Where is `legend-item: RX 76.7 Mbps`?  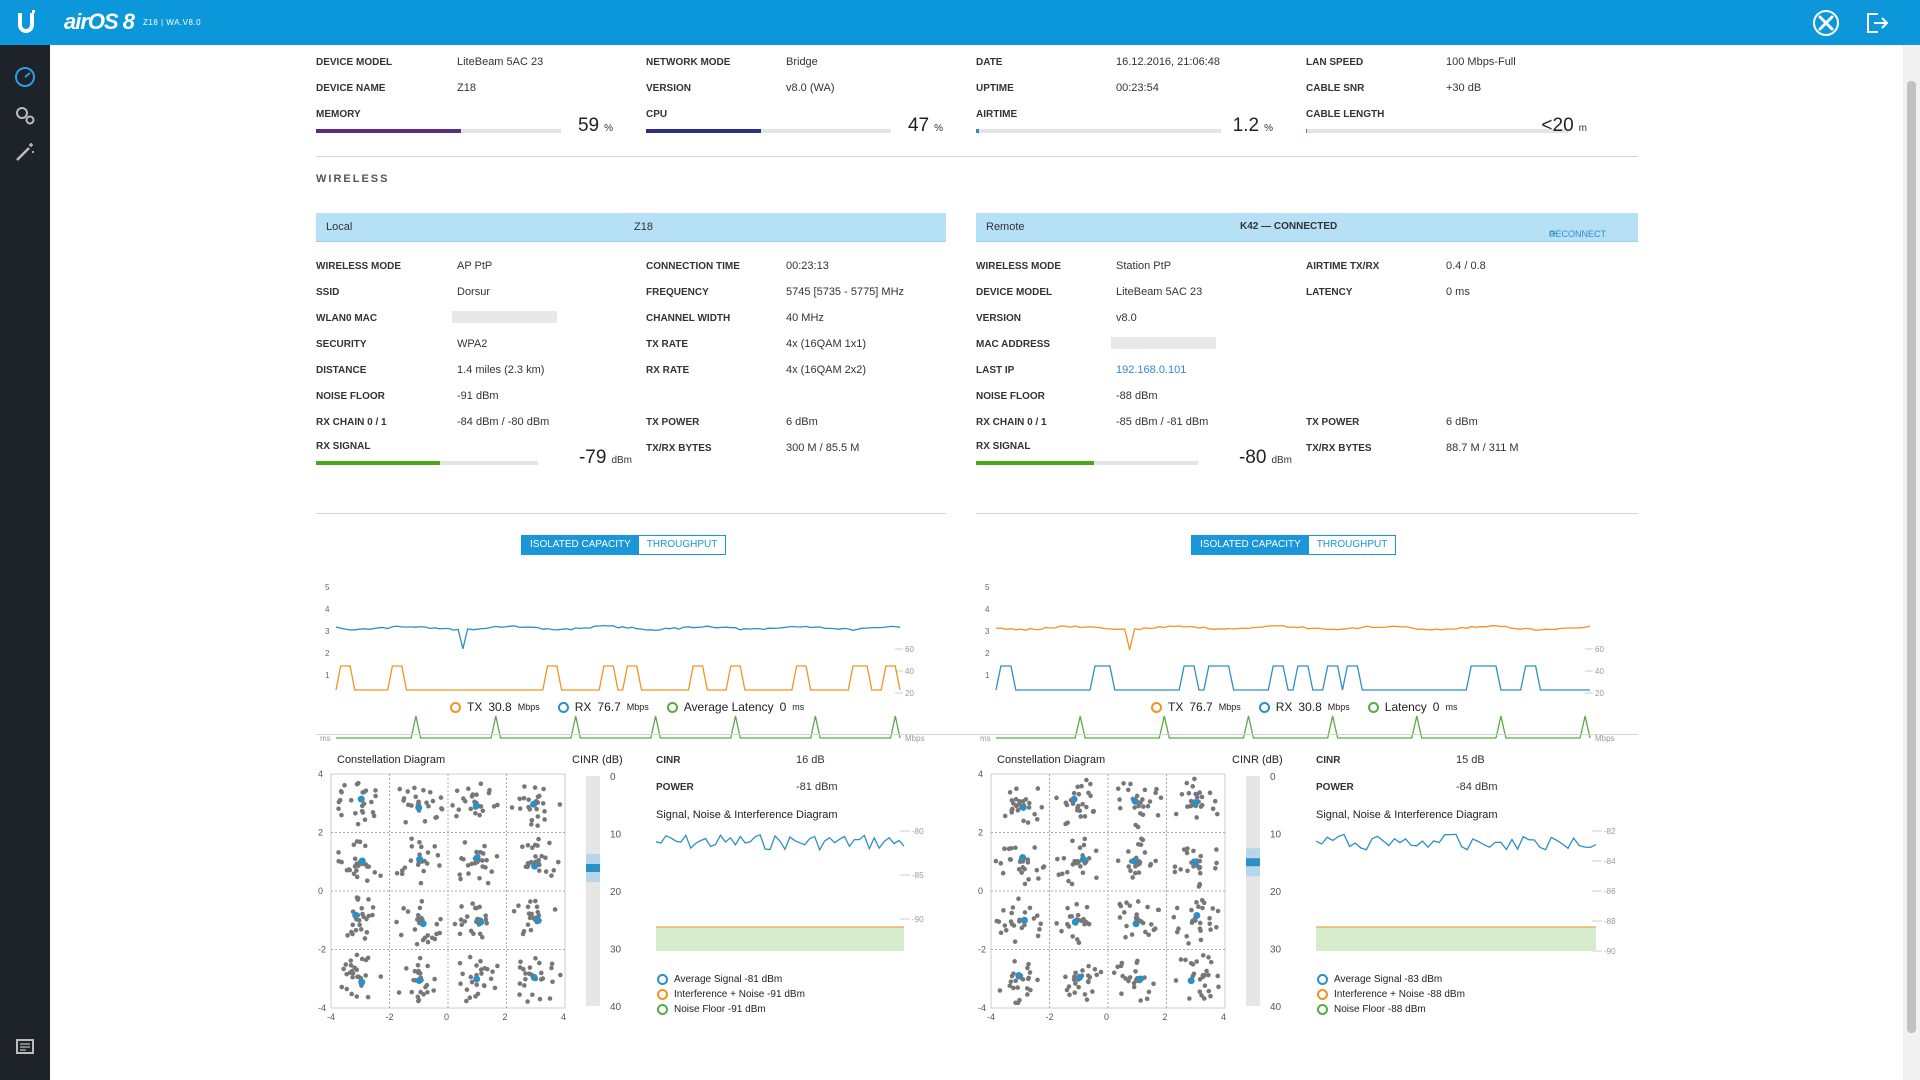 legend-item: RX 76.7 Mbps is located at coordinates (603, 707).